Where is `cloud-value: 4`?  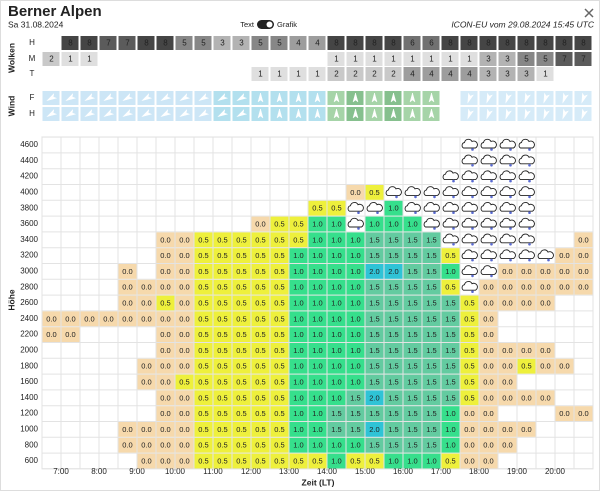 cloud-value: 4 is located at coordinates (298, 43).